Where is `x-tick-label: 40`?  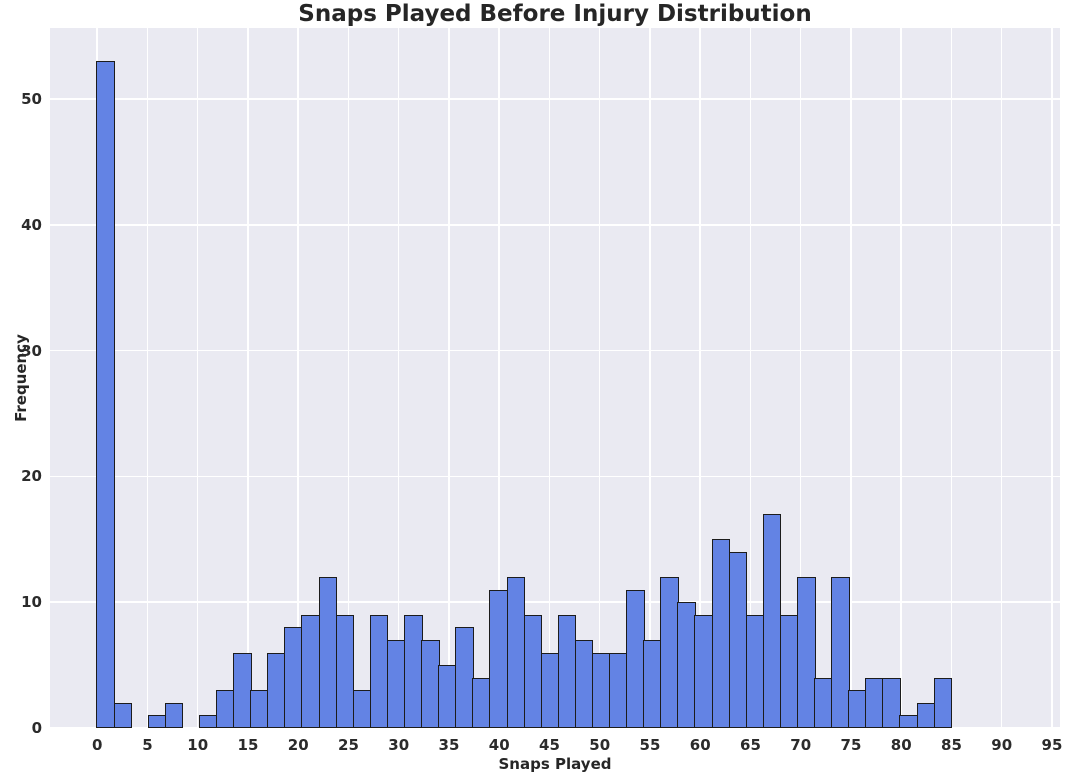 x-tick-label: 40 is located at coordinates (499, 745).